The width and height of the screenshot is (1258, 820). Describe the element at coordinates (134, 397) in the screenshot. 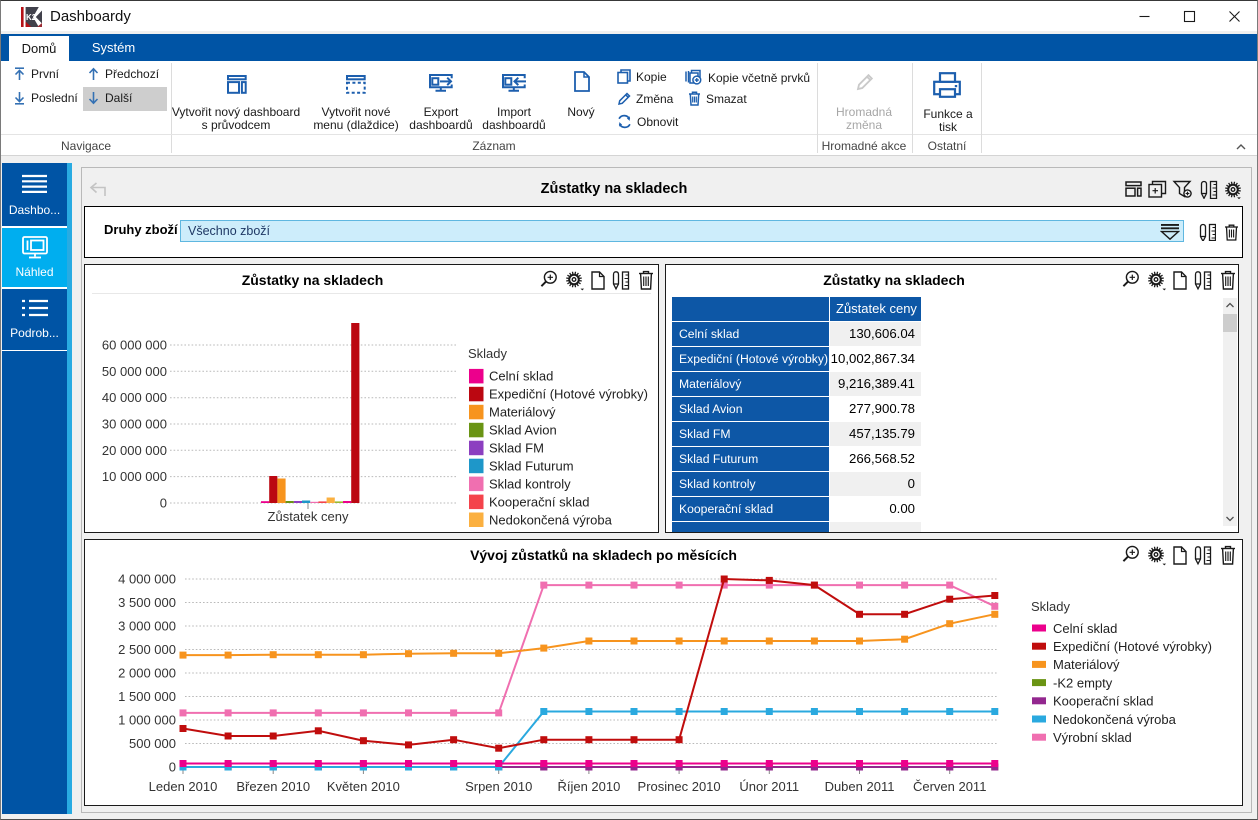

I see `svg-text: 40 000 000` at that location.